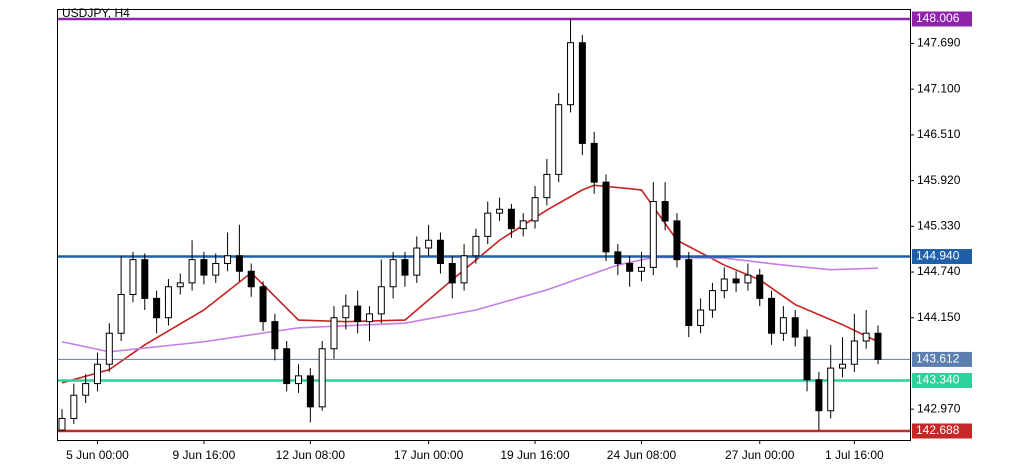 The width and height of the screenshot is (1024, 473). I want to click on x-tick-label: 27 Jun 00:00, so click(760, 455).